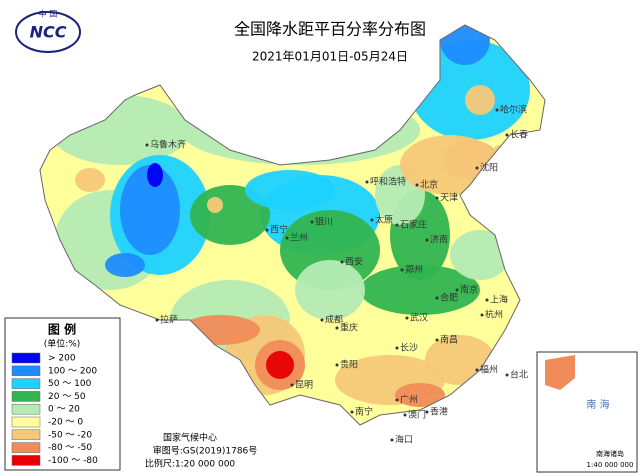 The width and height of the screenshot is (640, 476). What do you see at coordinates (70, 384) in the screenshot?
I see `legend-label: 50 ～ 100` at bounding box center [70, 384].